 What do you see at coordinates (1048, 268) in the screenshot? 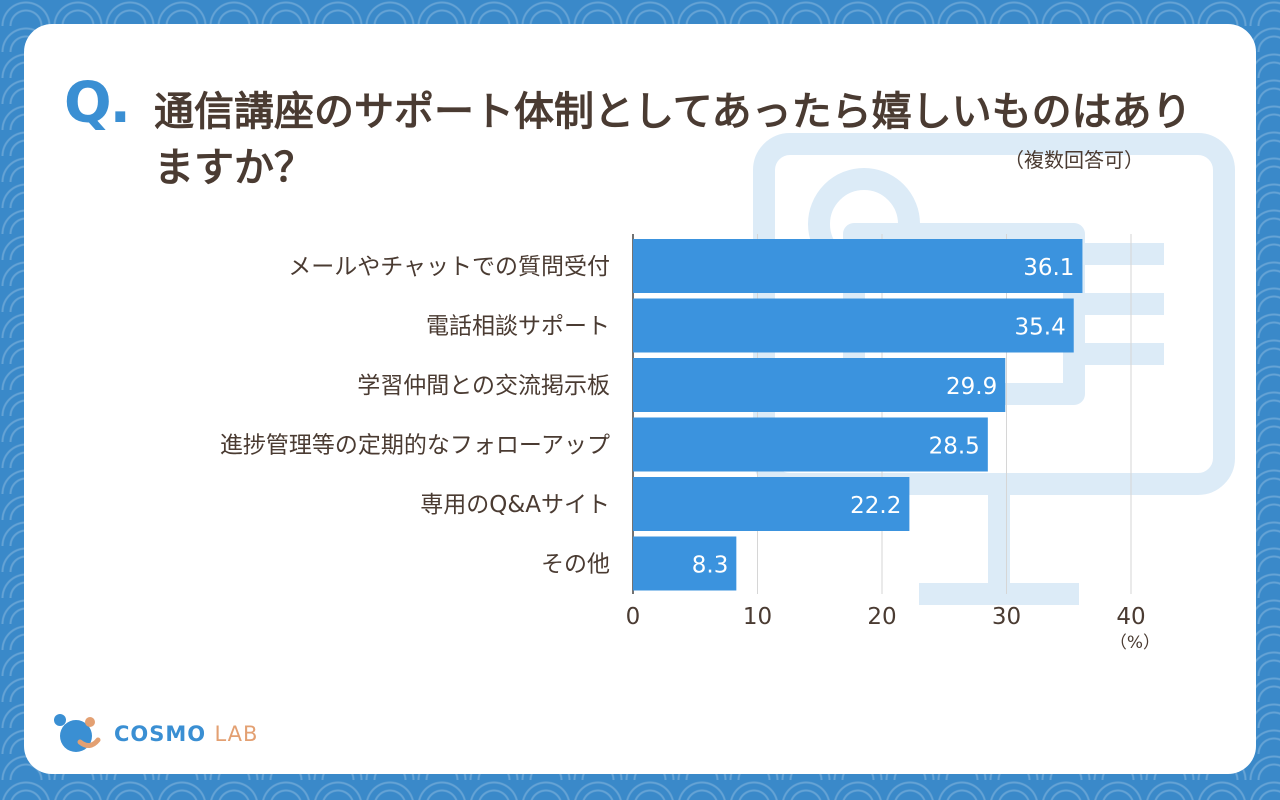
I see `value-label: 36.1` at bounding box center [1048, 268].